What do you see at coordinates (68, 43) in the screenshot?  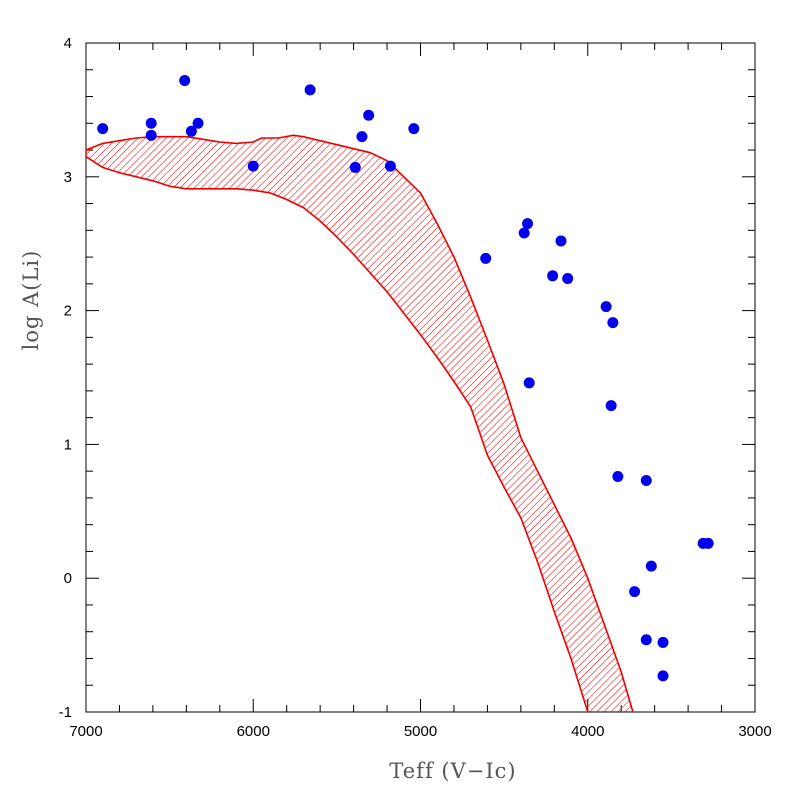 I see `y-tick-label: 4` at bounding box center [68, 43].